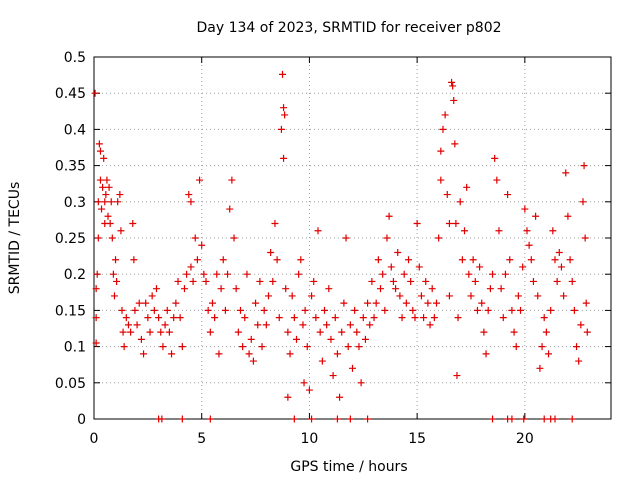 This screenshot has width=640, height=480. Describe the element at coordinates (75, 58) in the screenshot. I see `y-tick-label: 0.5` at that location.